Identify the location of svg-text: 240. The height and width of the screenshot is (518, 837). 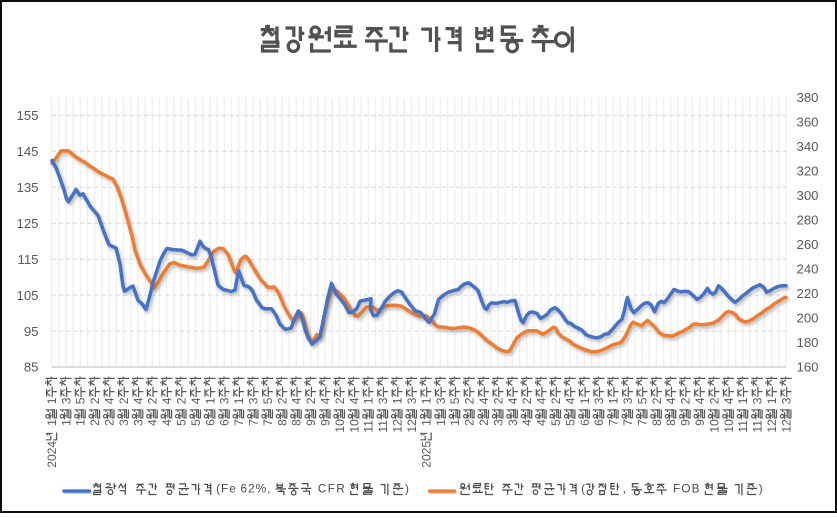
(808, 269).